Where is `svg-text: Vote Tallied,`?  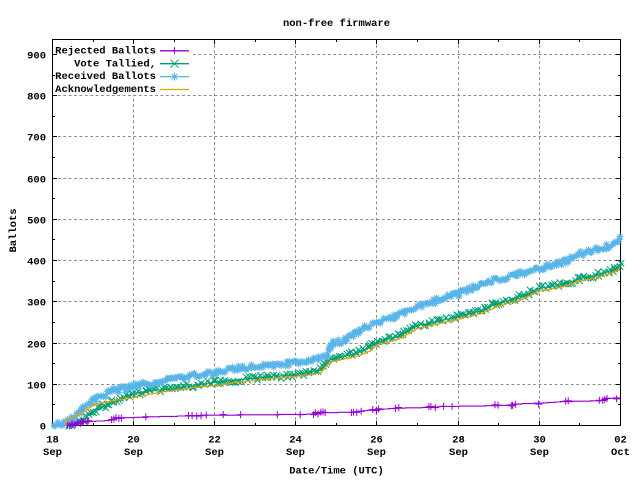
svg-text: Vote Tallied, is located at coordinates (115, 64).